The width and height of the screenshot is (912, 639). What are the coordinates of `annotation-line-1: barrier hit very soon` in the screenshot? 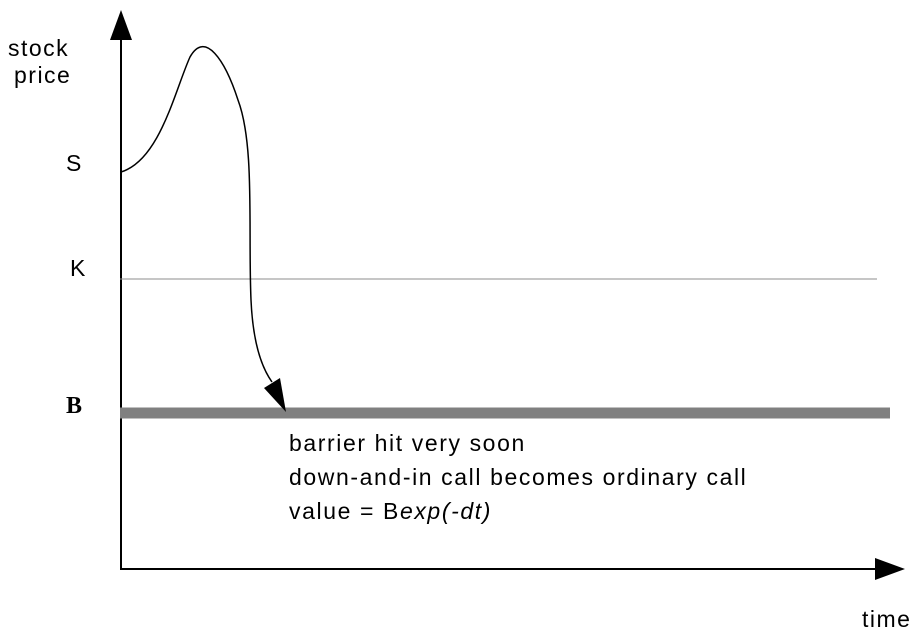 It's located at (407, 443).